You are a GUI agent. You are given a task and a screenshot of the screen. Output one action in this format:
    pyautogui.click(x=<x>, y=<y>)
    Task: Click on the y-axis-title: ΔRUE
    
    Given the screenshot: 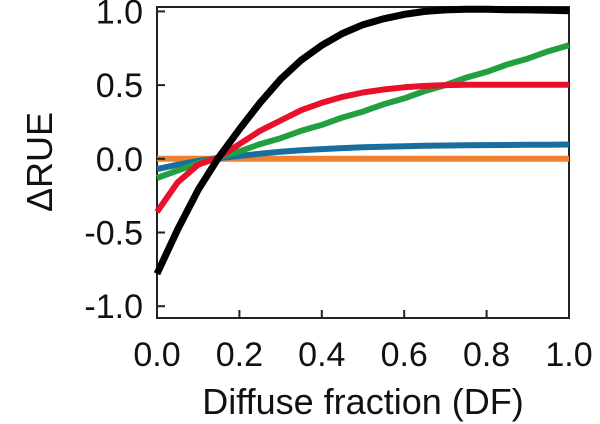 What is the action you would take?
    pyautogui.click(x=39, y=162)
    